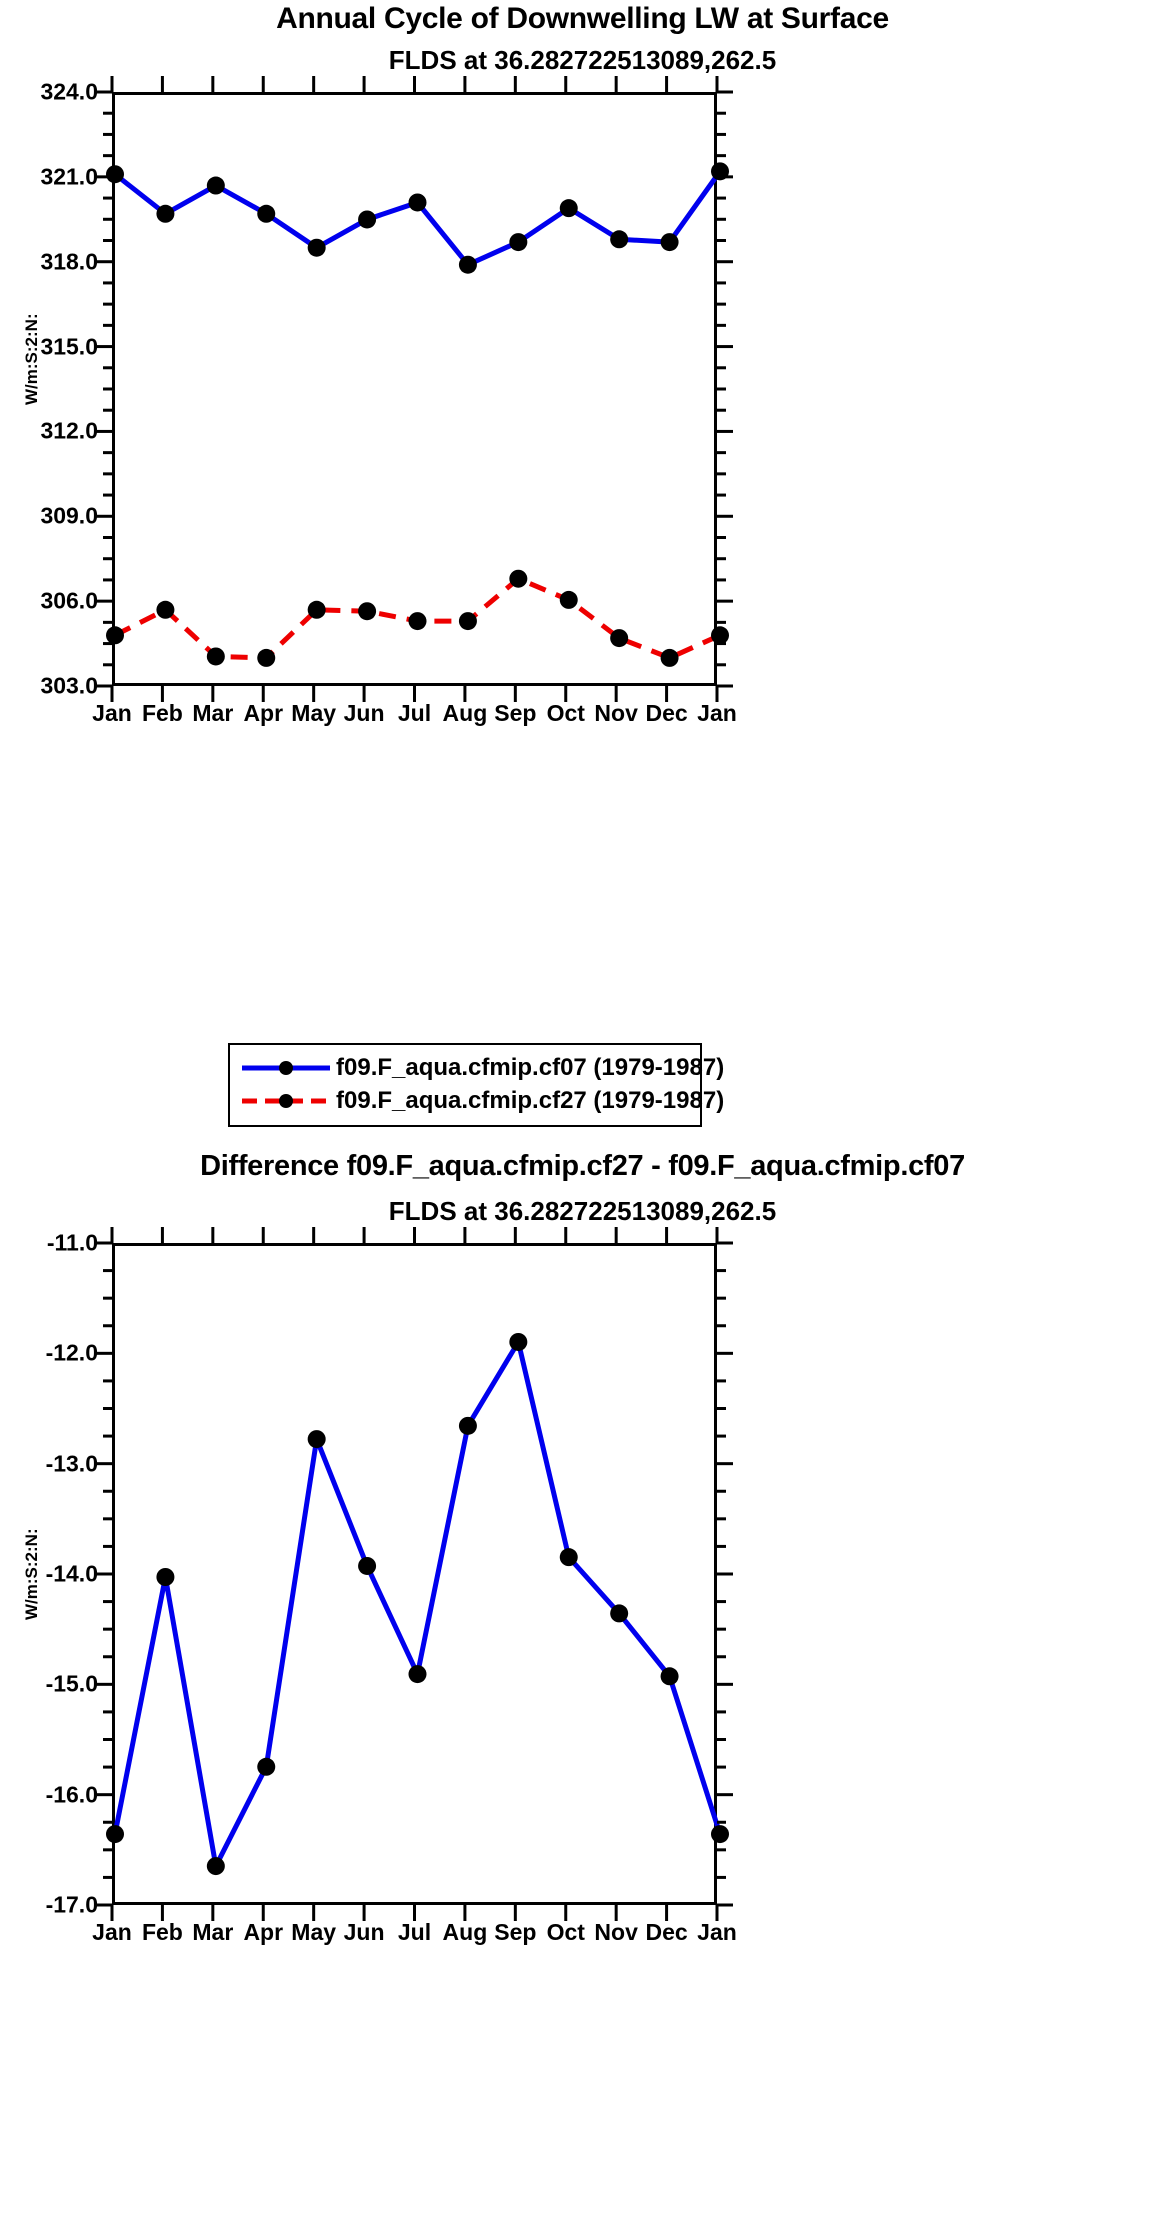 This screenshot has height=2219, width=1165. I want to click on legend-entry-cf07: f09.F_aqua.cfmip.cf07 (1979-1987), so click(482, 1067).